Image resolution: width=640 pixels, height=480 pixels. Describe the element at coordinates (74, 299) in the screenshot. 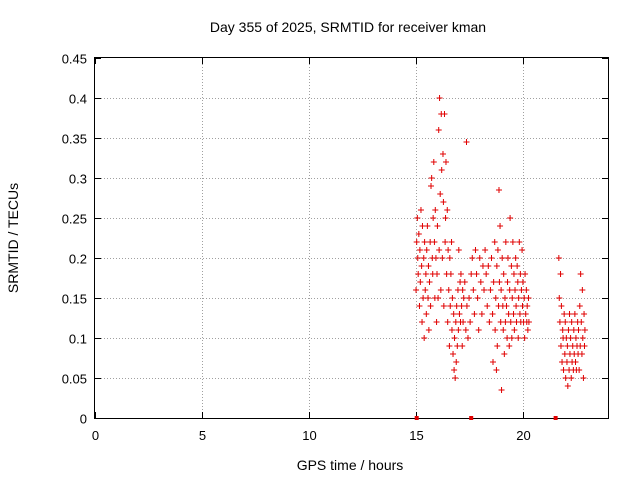

I see `y-tick-label: 0.15` at that location.